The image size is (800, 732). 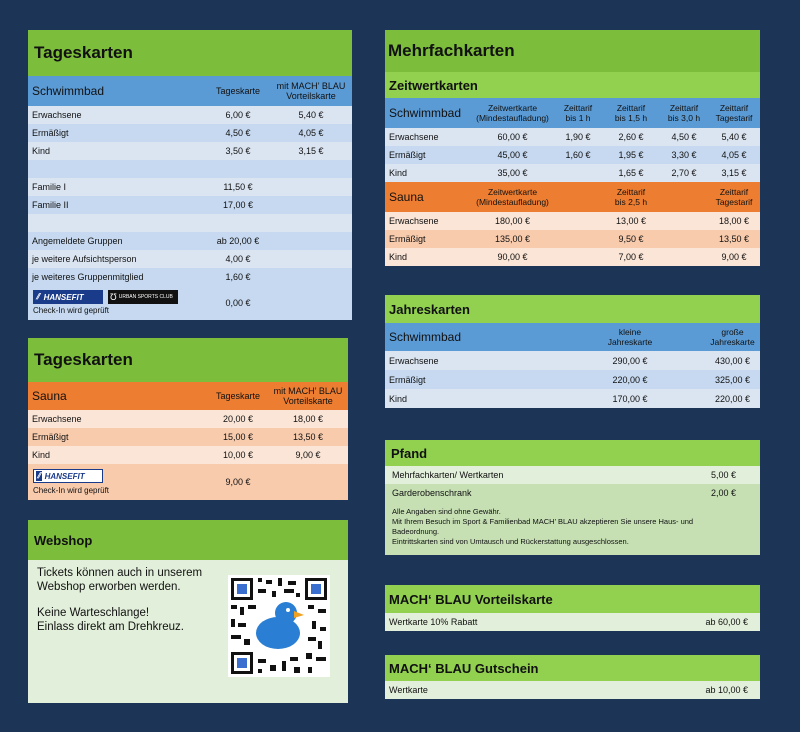 What do you see at coordinates (572, 309) in the screenshot?
I see `jahreskarten-title: Jahreskarten` at bounding box center [572, 309].